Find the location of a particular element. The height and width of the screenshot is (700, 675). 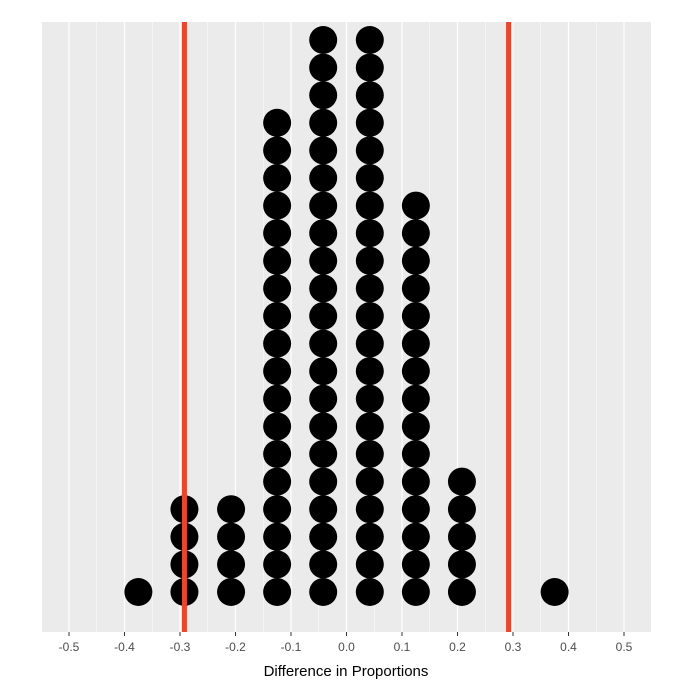

x-tick-label: -0.4 is located at coordinates (124, 647).